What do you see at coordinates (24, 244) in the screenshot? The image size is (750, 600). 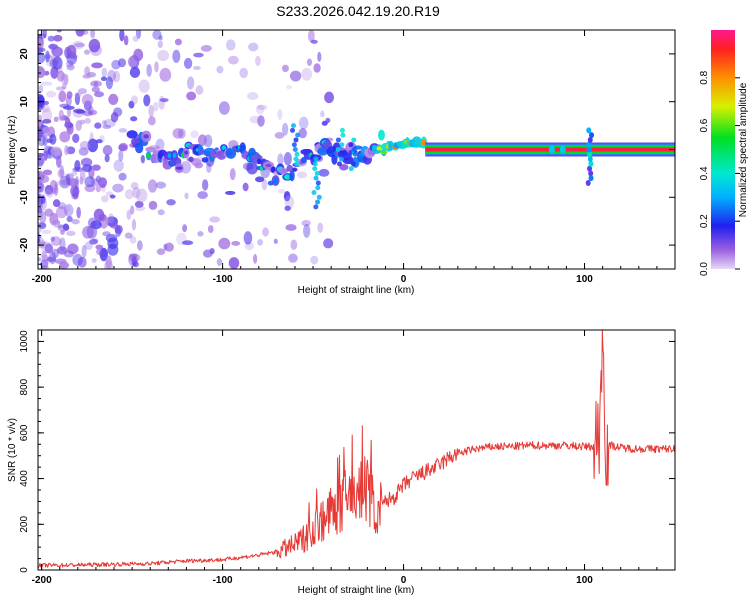 I see `spectrogram-ytick-label: -20` at bounding box center [24, 244].